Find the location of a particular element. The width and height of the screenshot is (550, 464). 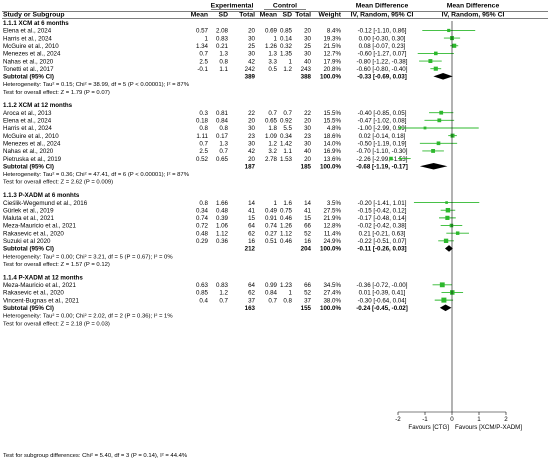

weight-cell: 16.9% is located at coordinates (332, 151).